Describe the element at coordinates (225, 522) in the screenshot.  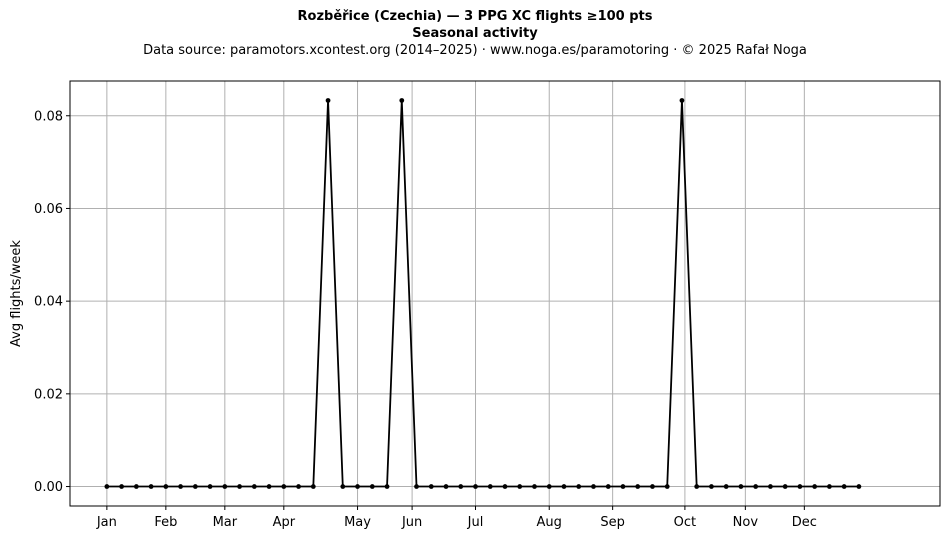
I see `x-tick-label: Mar` at that location.